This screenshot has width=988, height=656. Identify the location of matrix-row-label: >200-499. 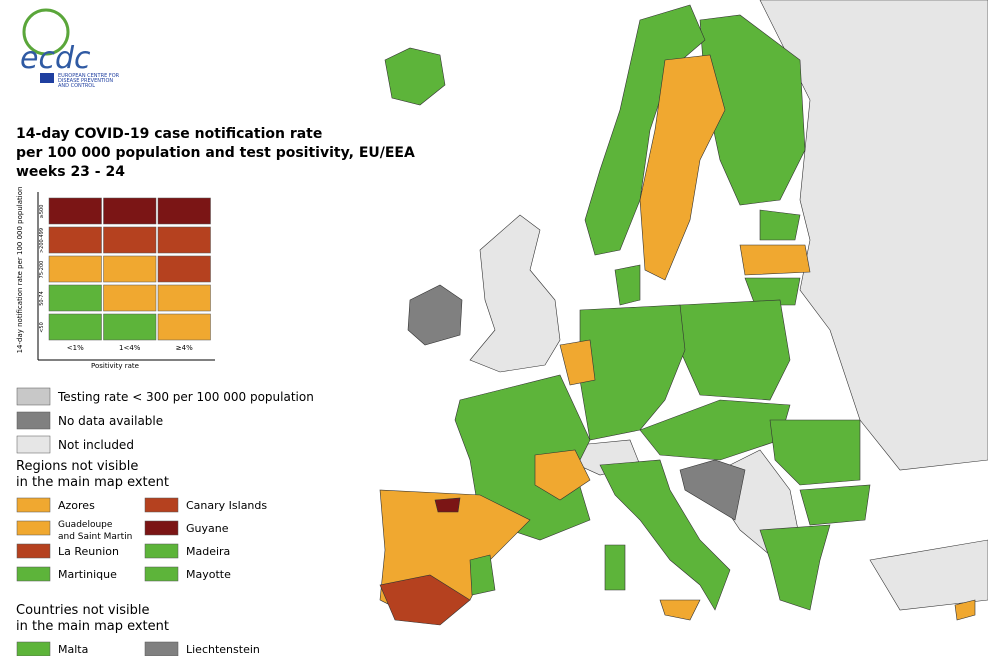
(42, 240).